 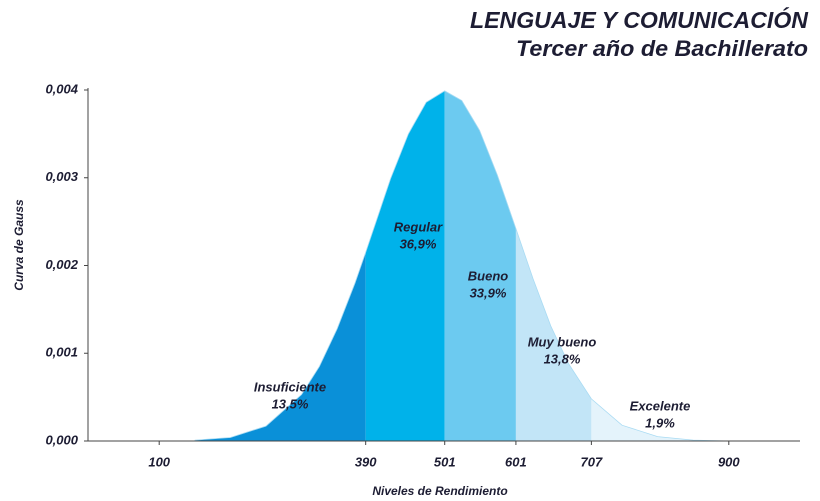 I want to click on region-value: 1,9%, so click(x=660, y=422).